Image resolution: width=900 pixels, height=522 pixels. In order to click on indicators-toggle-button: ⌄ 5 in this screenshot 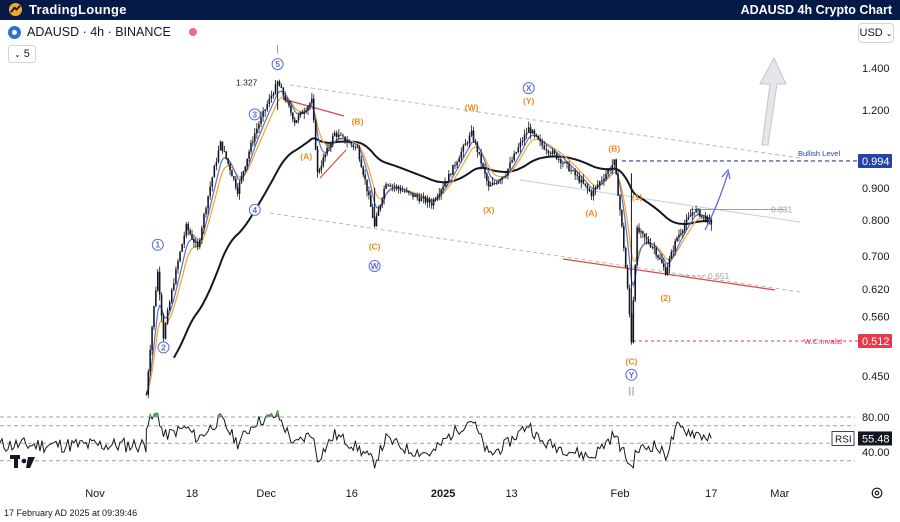, I will do `click(22, 54)`.